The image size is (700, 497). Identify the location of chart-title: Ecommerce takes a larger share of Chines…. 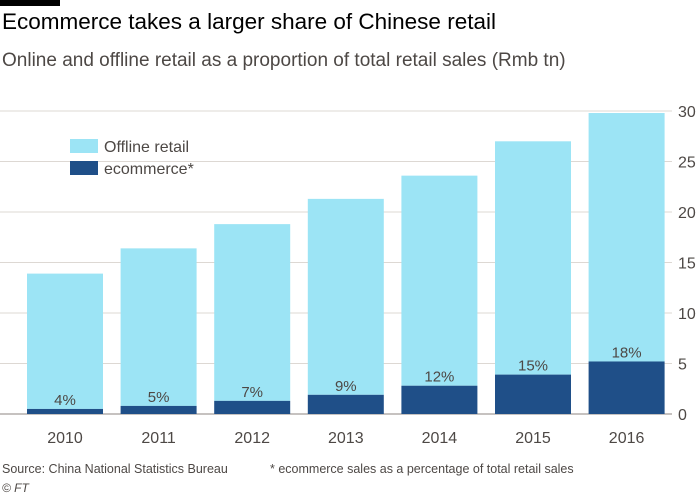
(249, 21).